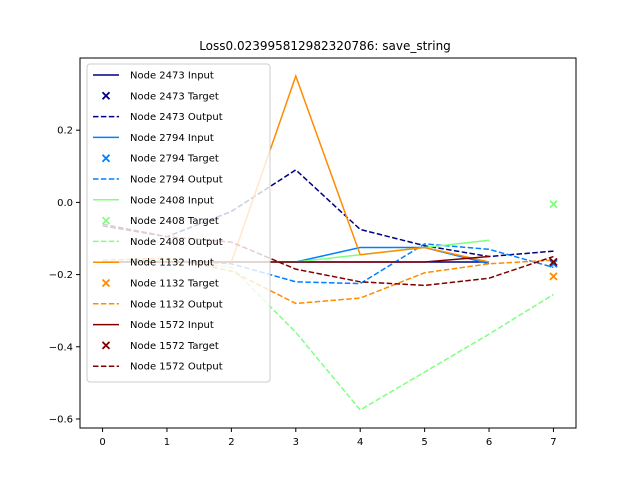 The image size is (640, 480). Describe the element at coordinates (296, 442) in the screenshot. I see `x-tick-label-3: 3` at that location.